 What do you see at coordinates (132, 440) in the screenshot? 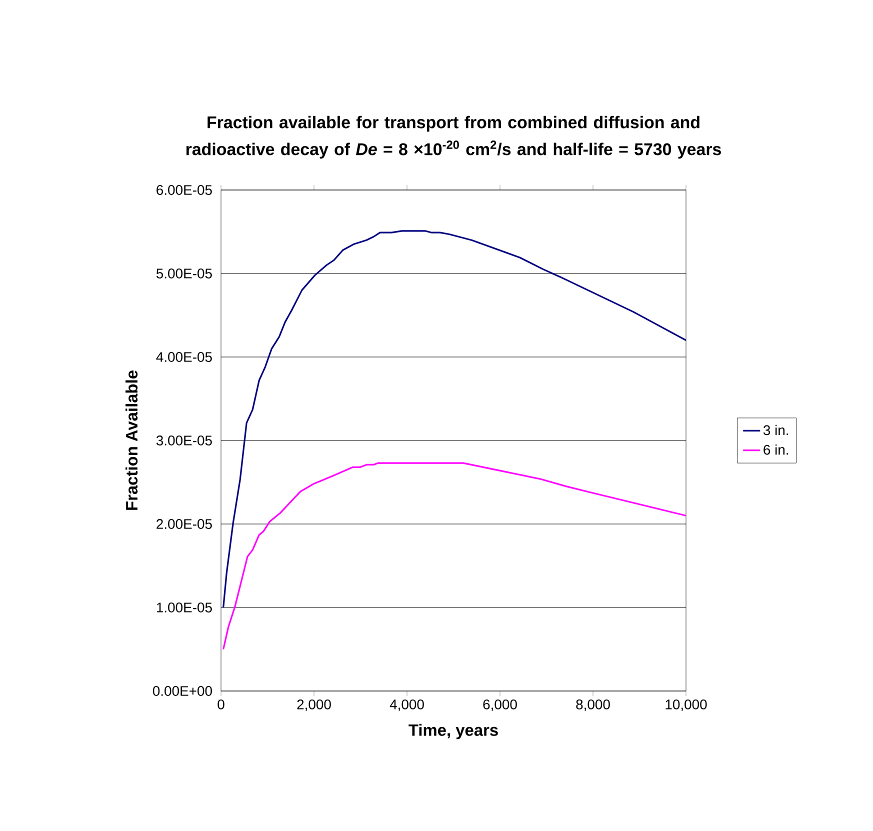
I see `y-axis-title: Fraction Available` at bounding box center [132, 440].